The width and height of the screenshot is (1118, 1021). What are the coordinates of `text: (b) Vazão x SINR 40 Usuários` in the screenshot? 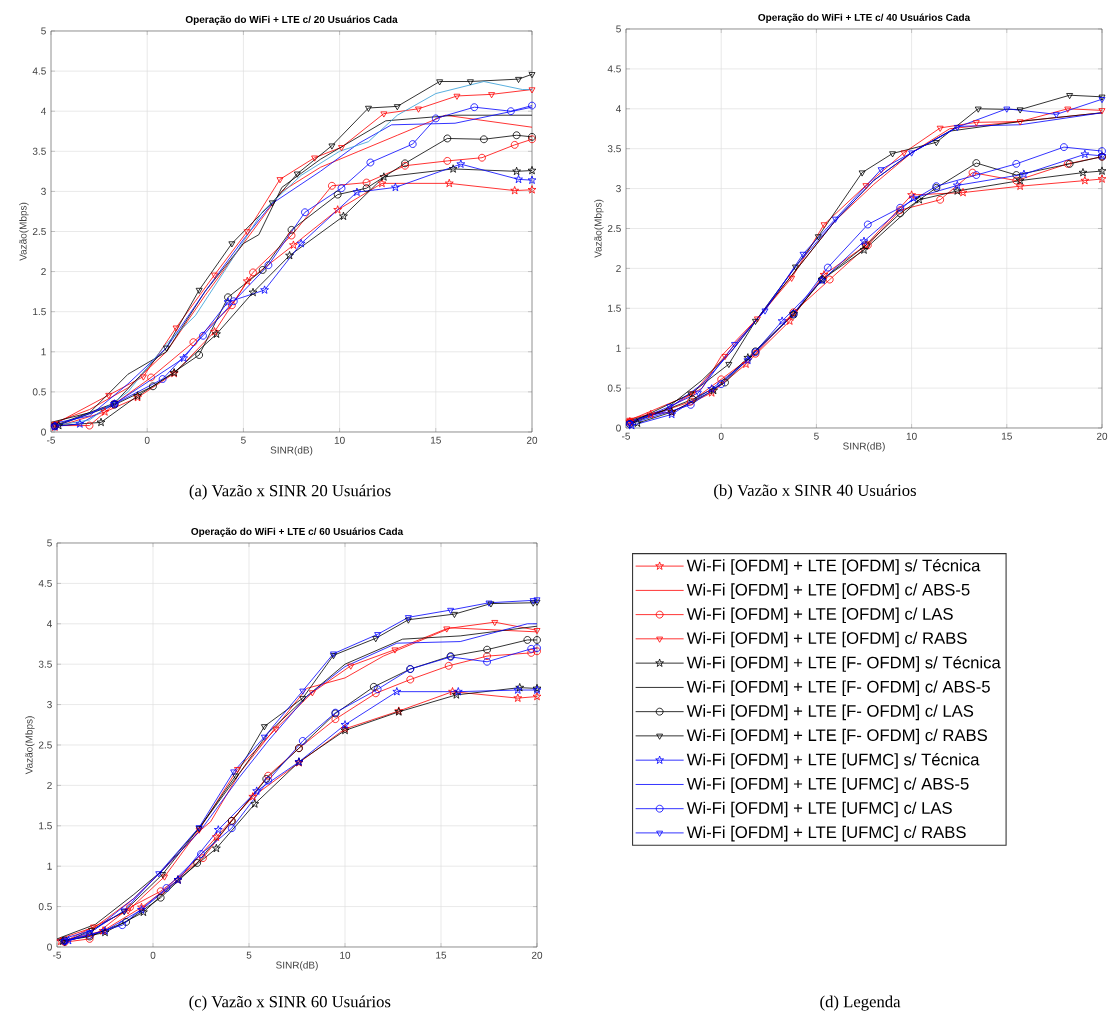 It's located at (815, 492).